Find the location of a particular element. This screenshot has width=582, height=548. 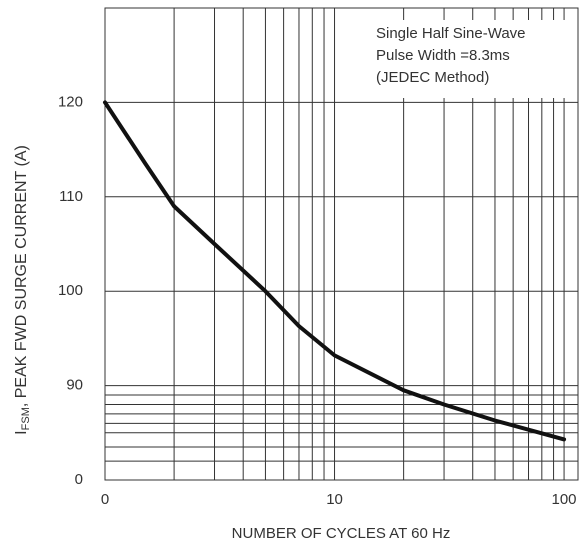

annotation: Pulse Width =8.3ms is located at coordinates (443, 55).